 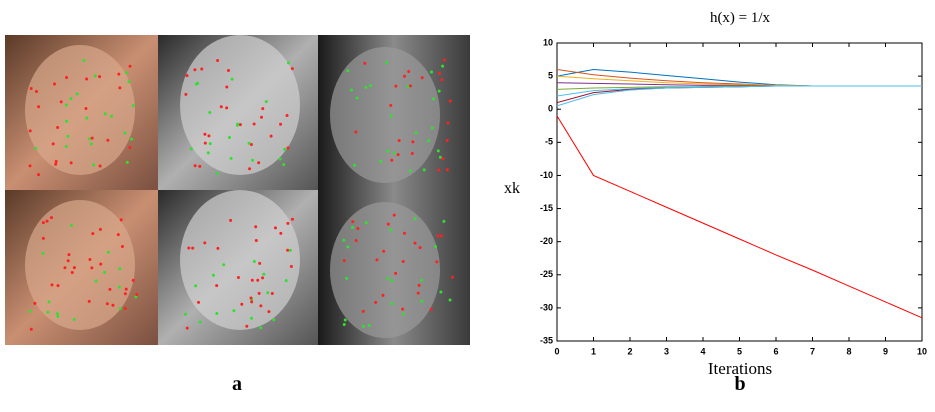 I want to click on x-tick-label: 4, so click(x=702, y=351).